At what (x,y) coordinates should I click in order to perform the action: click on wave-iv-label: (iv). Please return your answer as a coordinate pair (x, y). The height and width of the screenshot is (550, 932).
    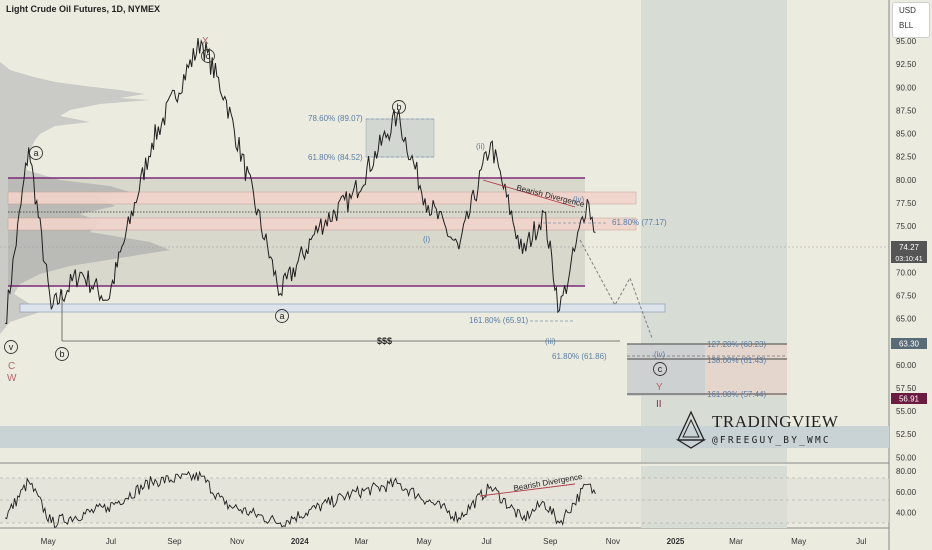
    Looking at the image, I should click on (578, 199).